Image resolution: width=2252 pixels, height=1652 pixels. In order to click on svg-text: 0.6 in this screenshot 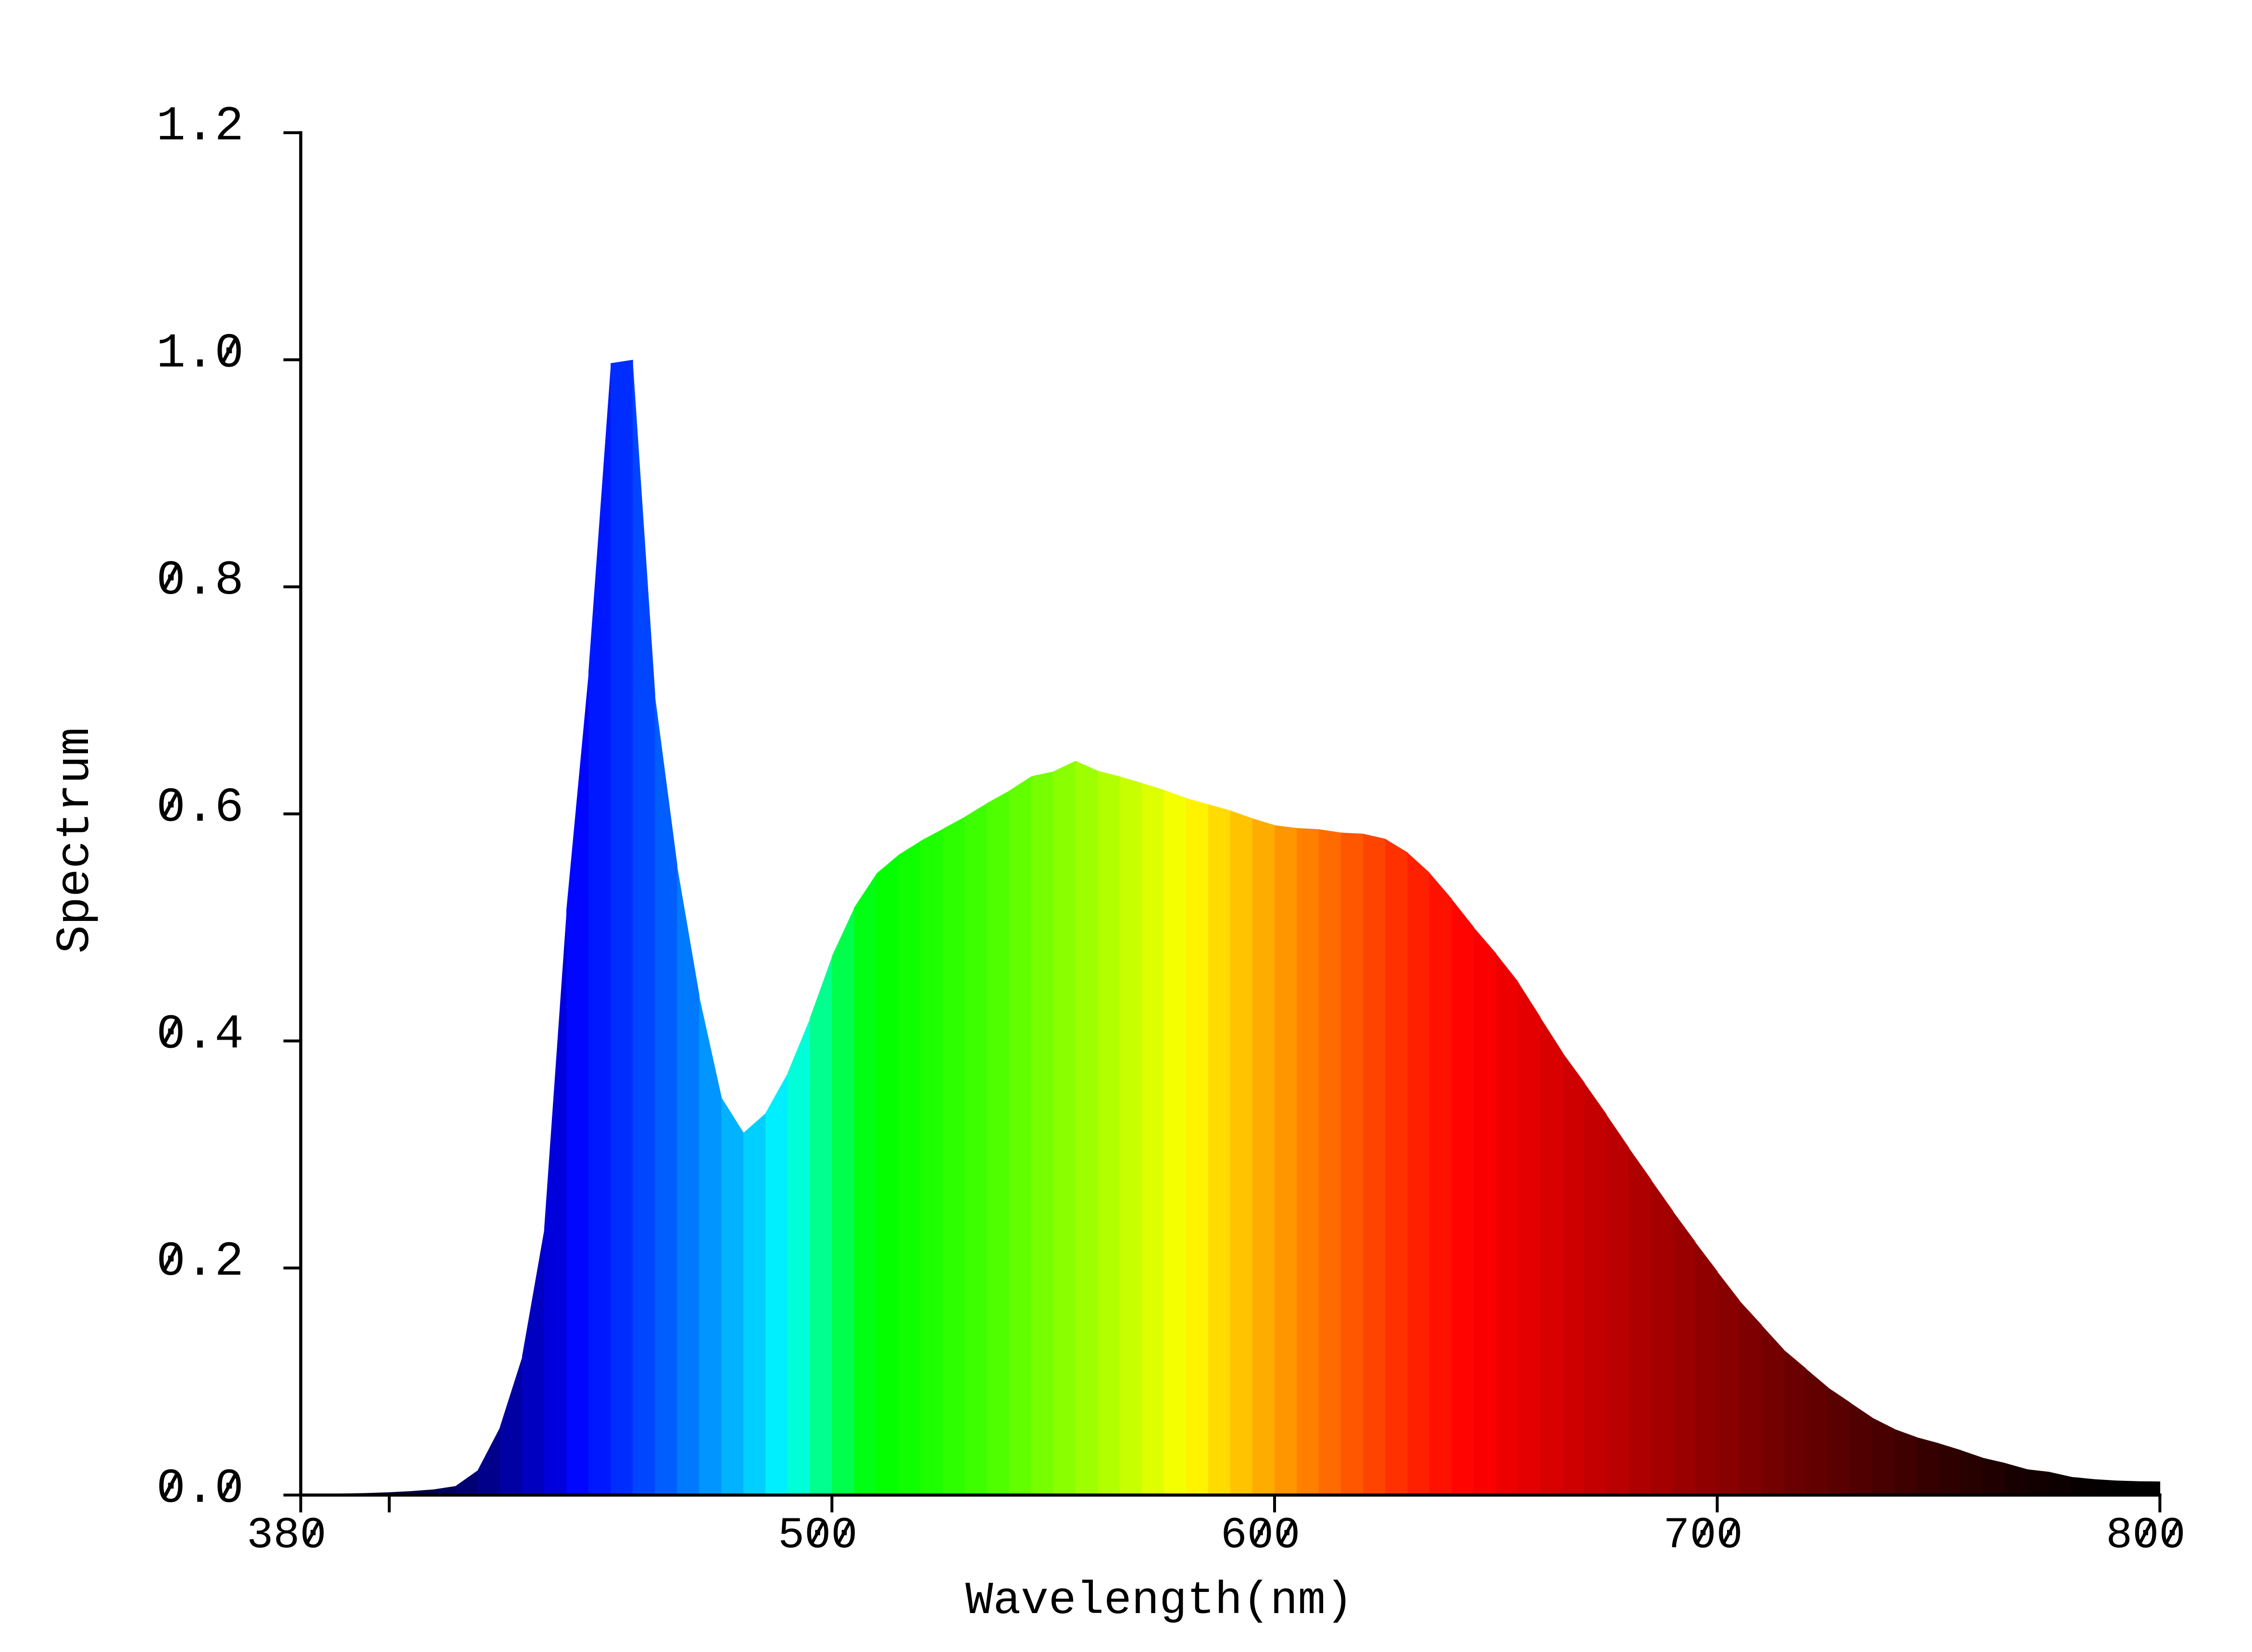, I will do `click(200, 808)`.